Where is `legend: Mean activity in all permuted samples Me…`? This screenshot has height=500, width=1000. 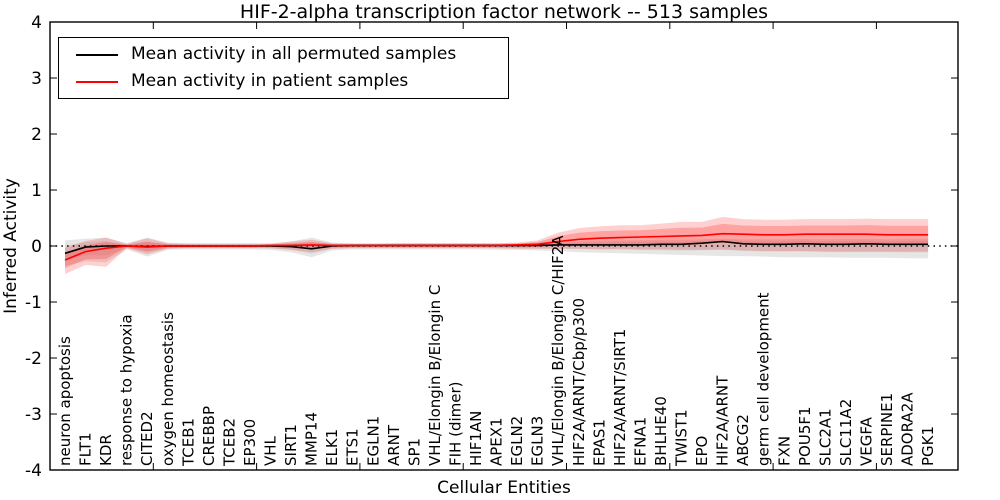
legend: Mean activity in all permuted samples Me… is located at coordinates (283, 68).